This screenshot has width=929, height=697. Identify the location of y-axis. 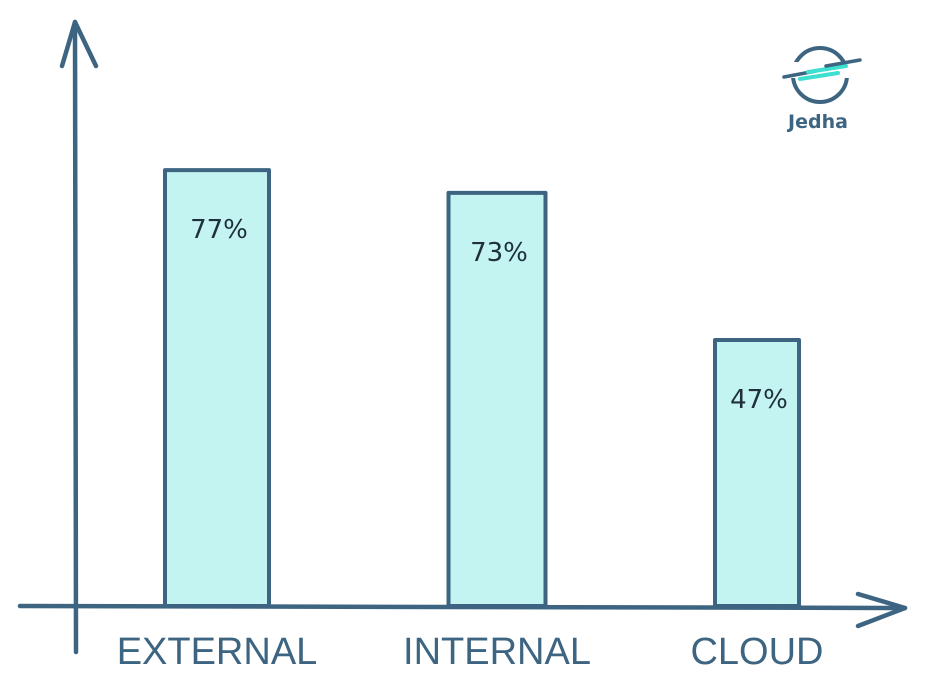
(75, 337).